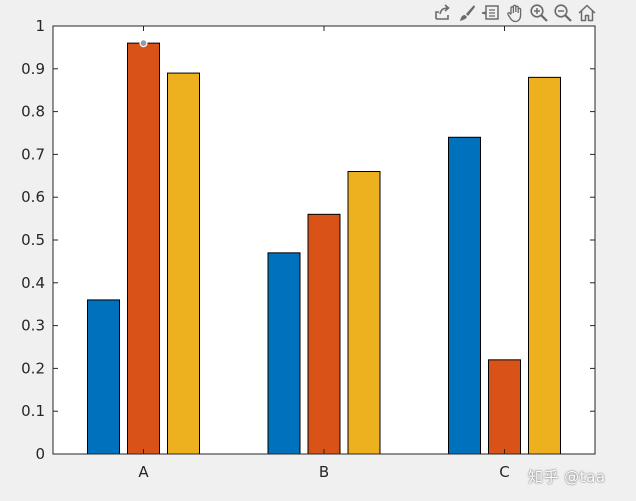 This screenshot has width=636, height=501. I want to click on y-tick-label: 0.5, so click(33, 240).